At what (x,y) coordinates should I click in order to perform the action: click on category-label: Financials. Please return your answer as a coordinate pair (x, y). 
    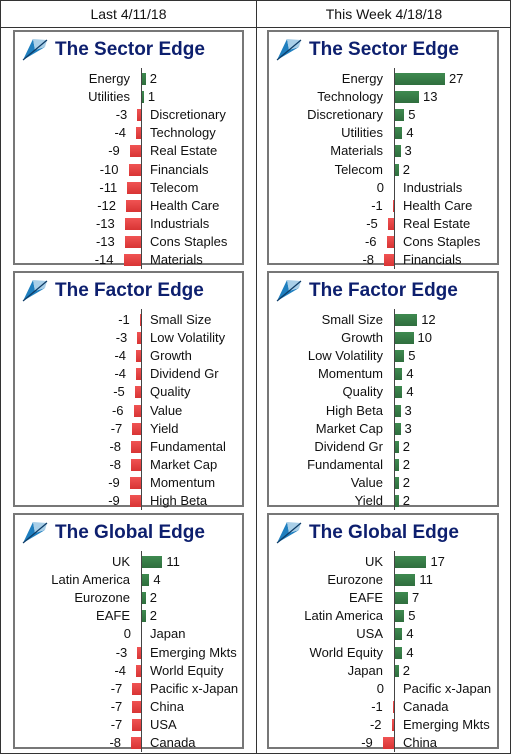
    Looking at the image, I should click on (432, 259).